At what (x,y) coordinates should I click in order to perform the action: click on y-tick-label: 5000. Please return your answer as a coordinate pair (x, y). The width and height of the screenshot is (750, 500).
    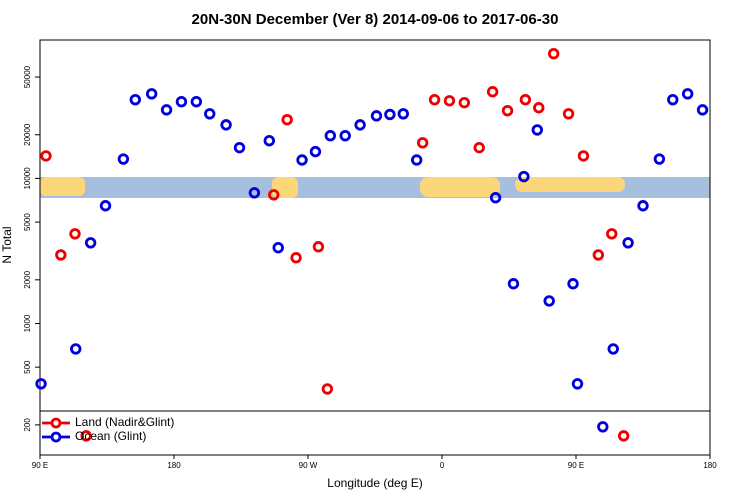
    Looking at the image, I should click on (27, 222).